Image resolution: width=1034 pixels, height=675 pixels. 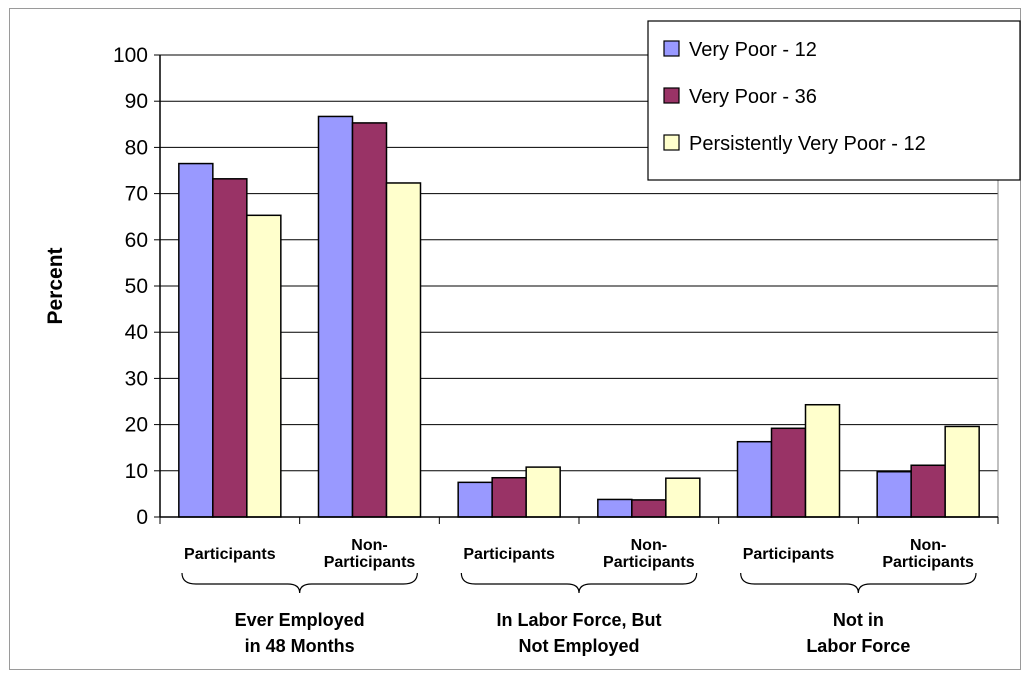 What do you see at coordinates (300, 620) in the screenshot?
I see `group-label: Ever Employed` at bounding box center [300, 620].